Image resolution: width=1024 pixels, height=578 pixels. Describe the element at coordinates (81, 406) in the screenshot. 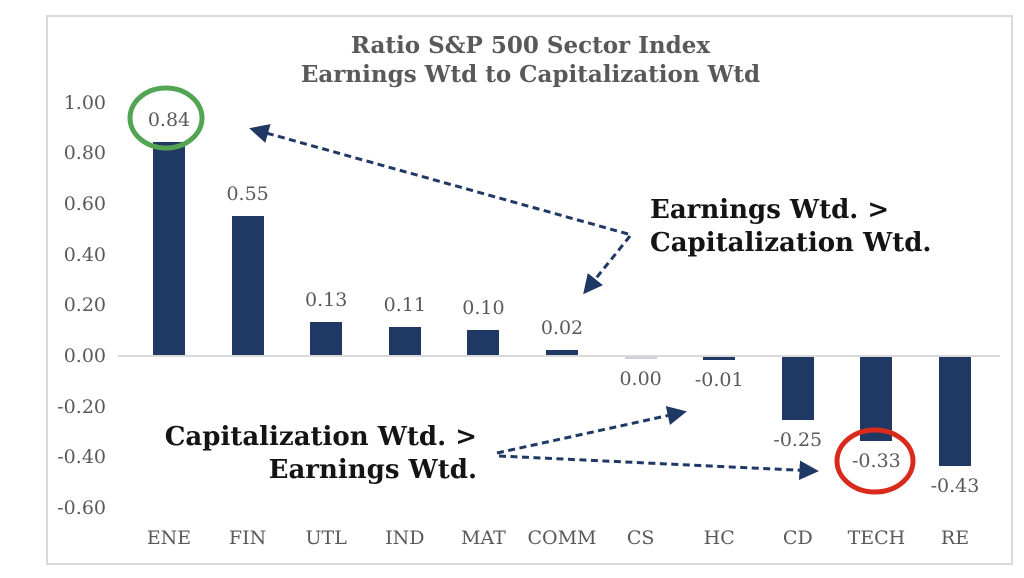

I see `ytick--0.20: -0.20` at that location.